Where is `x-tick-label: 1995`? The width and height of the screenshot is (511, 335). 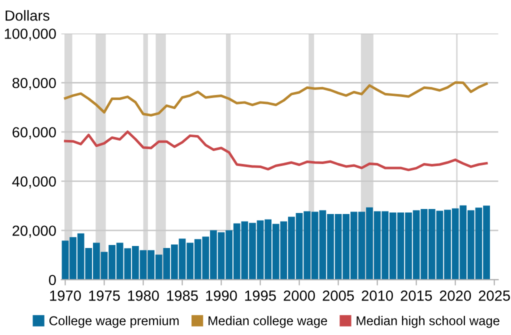 x-tick-label: 1995 is located at coordinates (260, 295).